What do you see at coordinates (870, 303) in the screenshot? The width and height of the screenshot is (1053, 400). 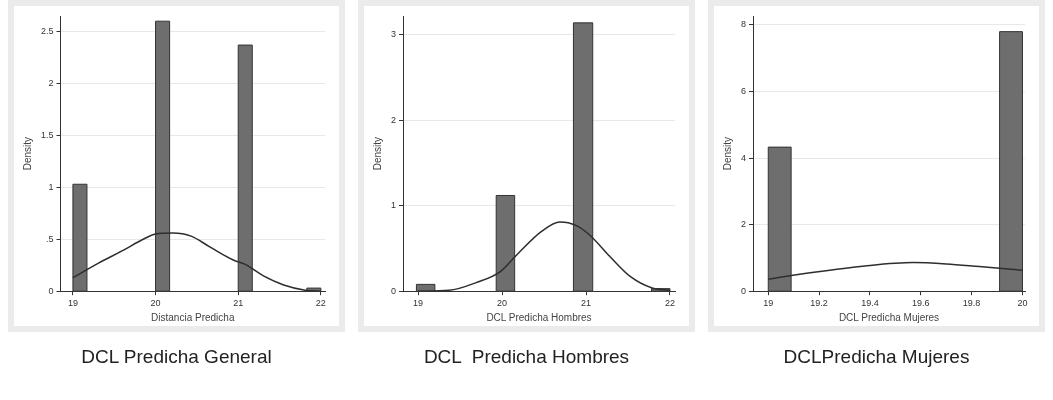 I see `x-tick-label: 19.4` at bounding box center [870, 303].